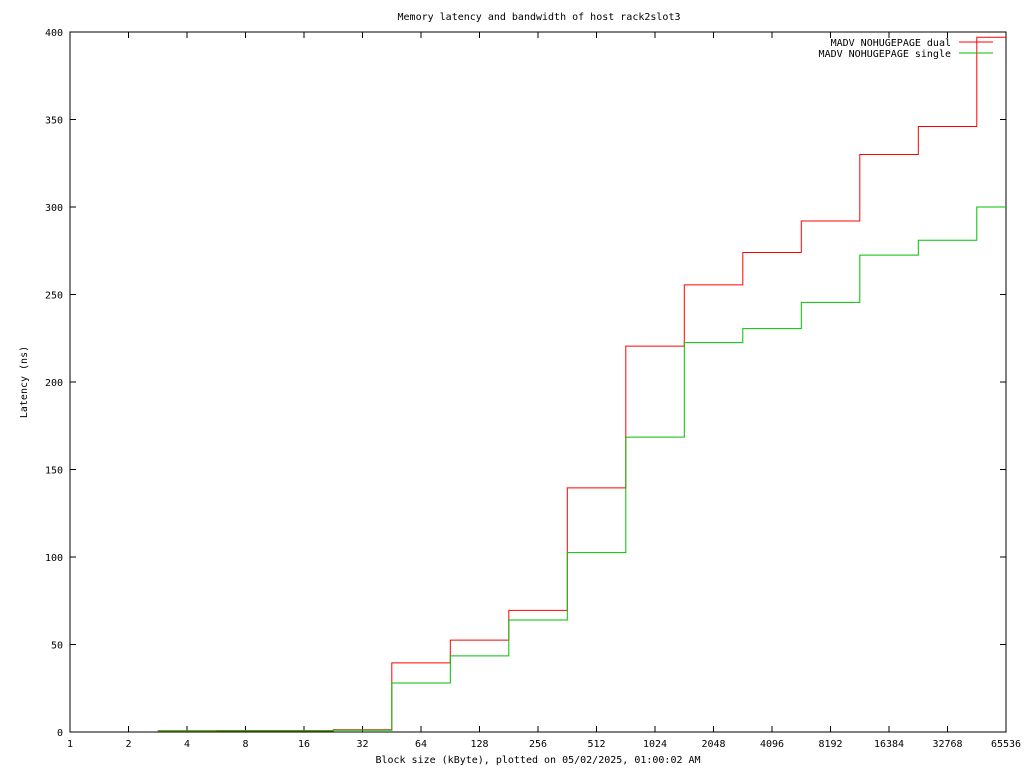  What do you see at coordinates (54, 296) in the screenshot?
I see `y-tick-label: 250` at bounding box center [54, 296].